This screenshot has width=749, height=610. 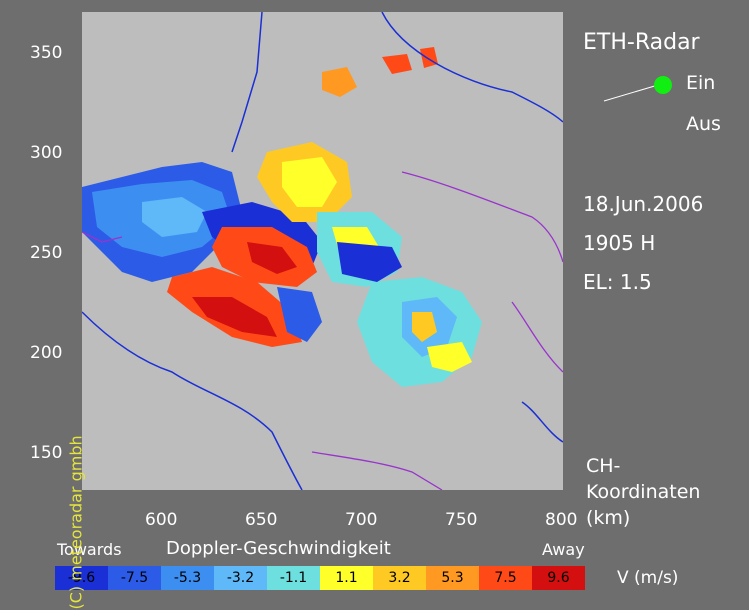 I want to click on coord-label-3: (km), so click(x=608, y=518).